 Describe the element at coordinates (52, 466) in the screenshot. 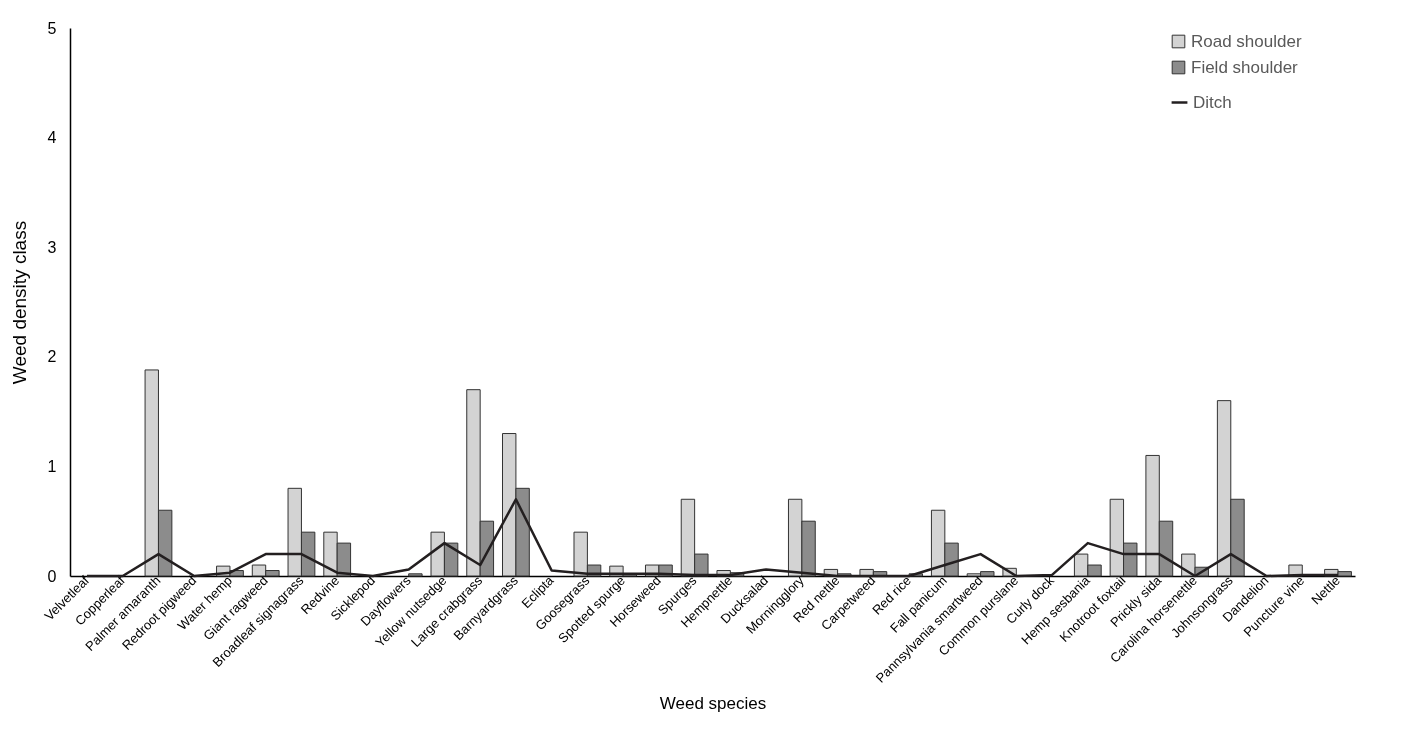

I see `y-tick-label: 1` at that location.